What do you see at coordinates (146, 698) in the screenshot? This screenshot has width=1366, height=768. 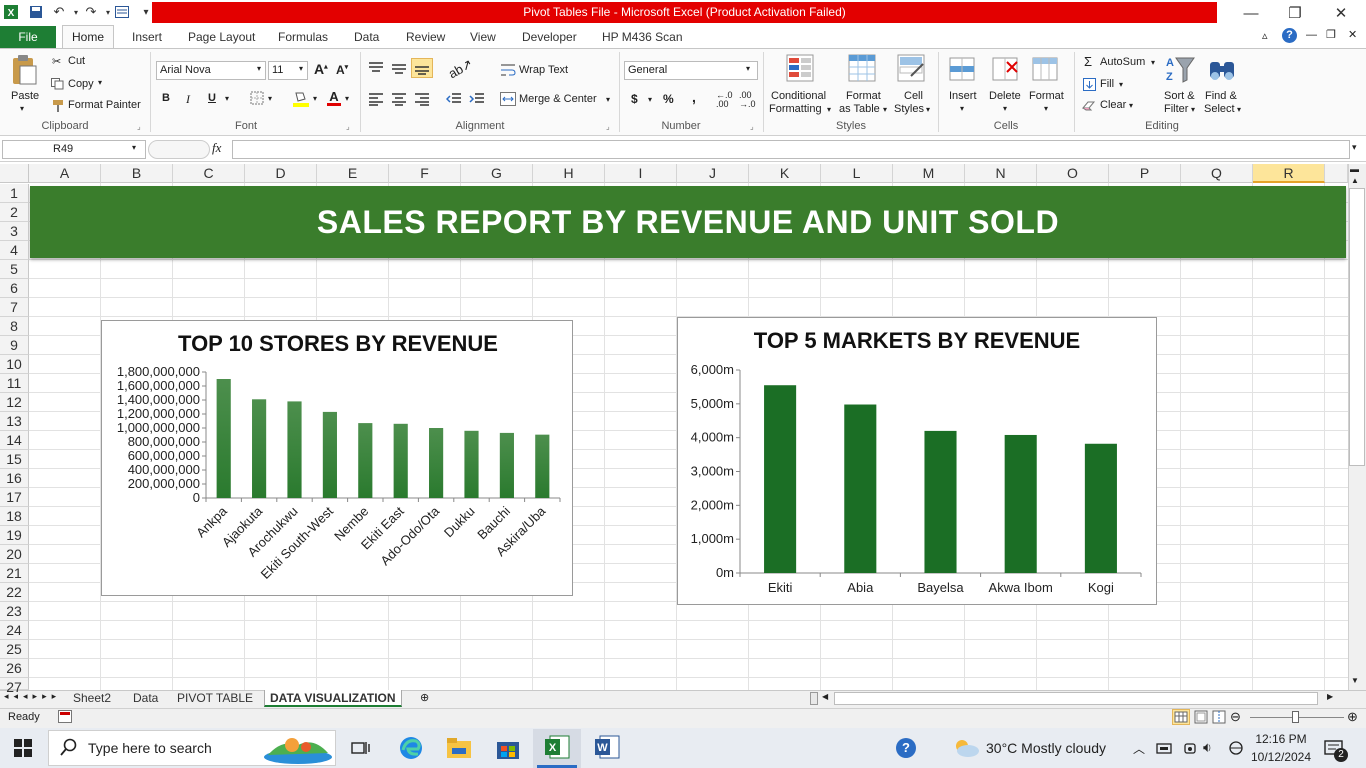 I see `sheet-tab: Data` at bounding box center [146, 698].